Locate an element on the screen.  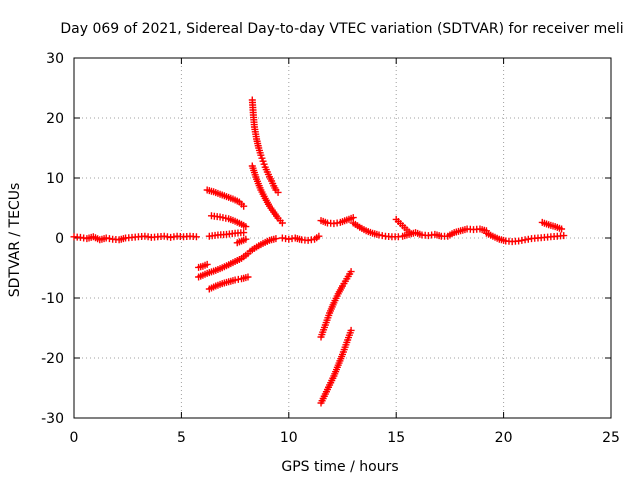
y-axis-title: SDTVAR / TECUs is located at coordinates (15, 240).